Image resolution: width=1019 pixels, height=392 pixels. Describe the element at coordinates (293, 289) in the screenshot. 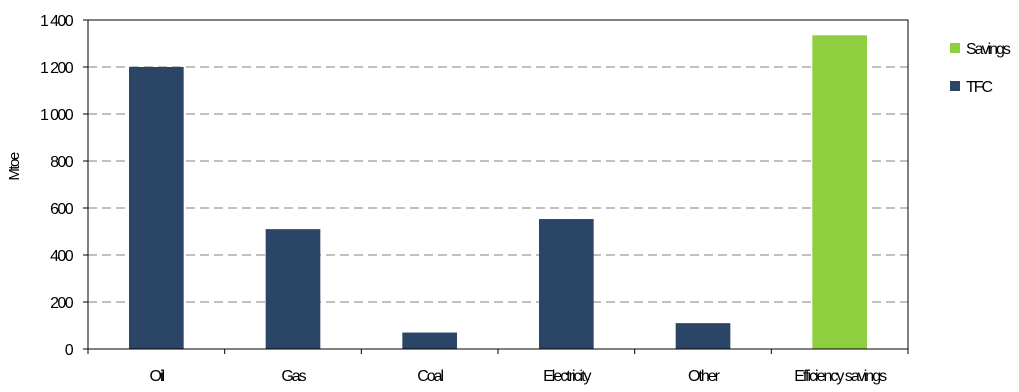

I see `bar-gas` at that location.